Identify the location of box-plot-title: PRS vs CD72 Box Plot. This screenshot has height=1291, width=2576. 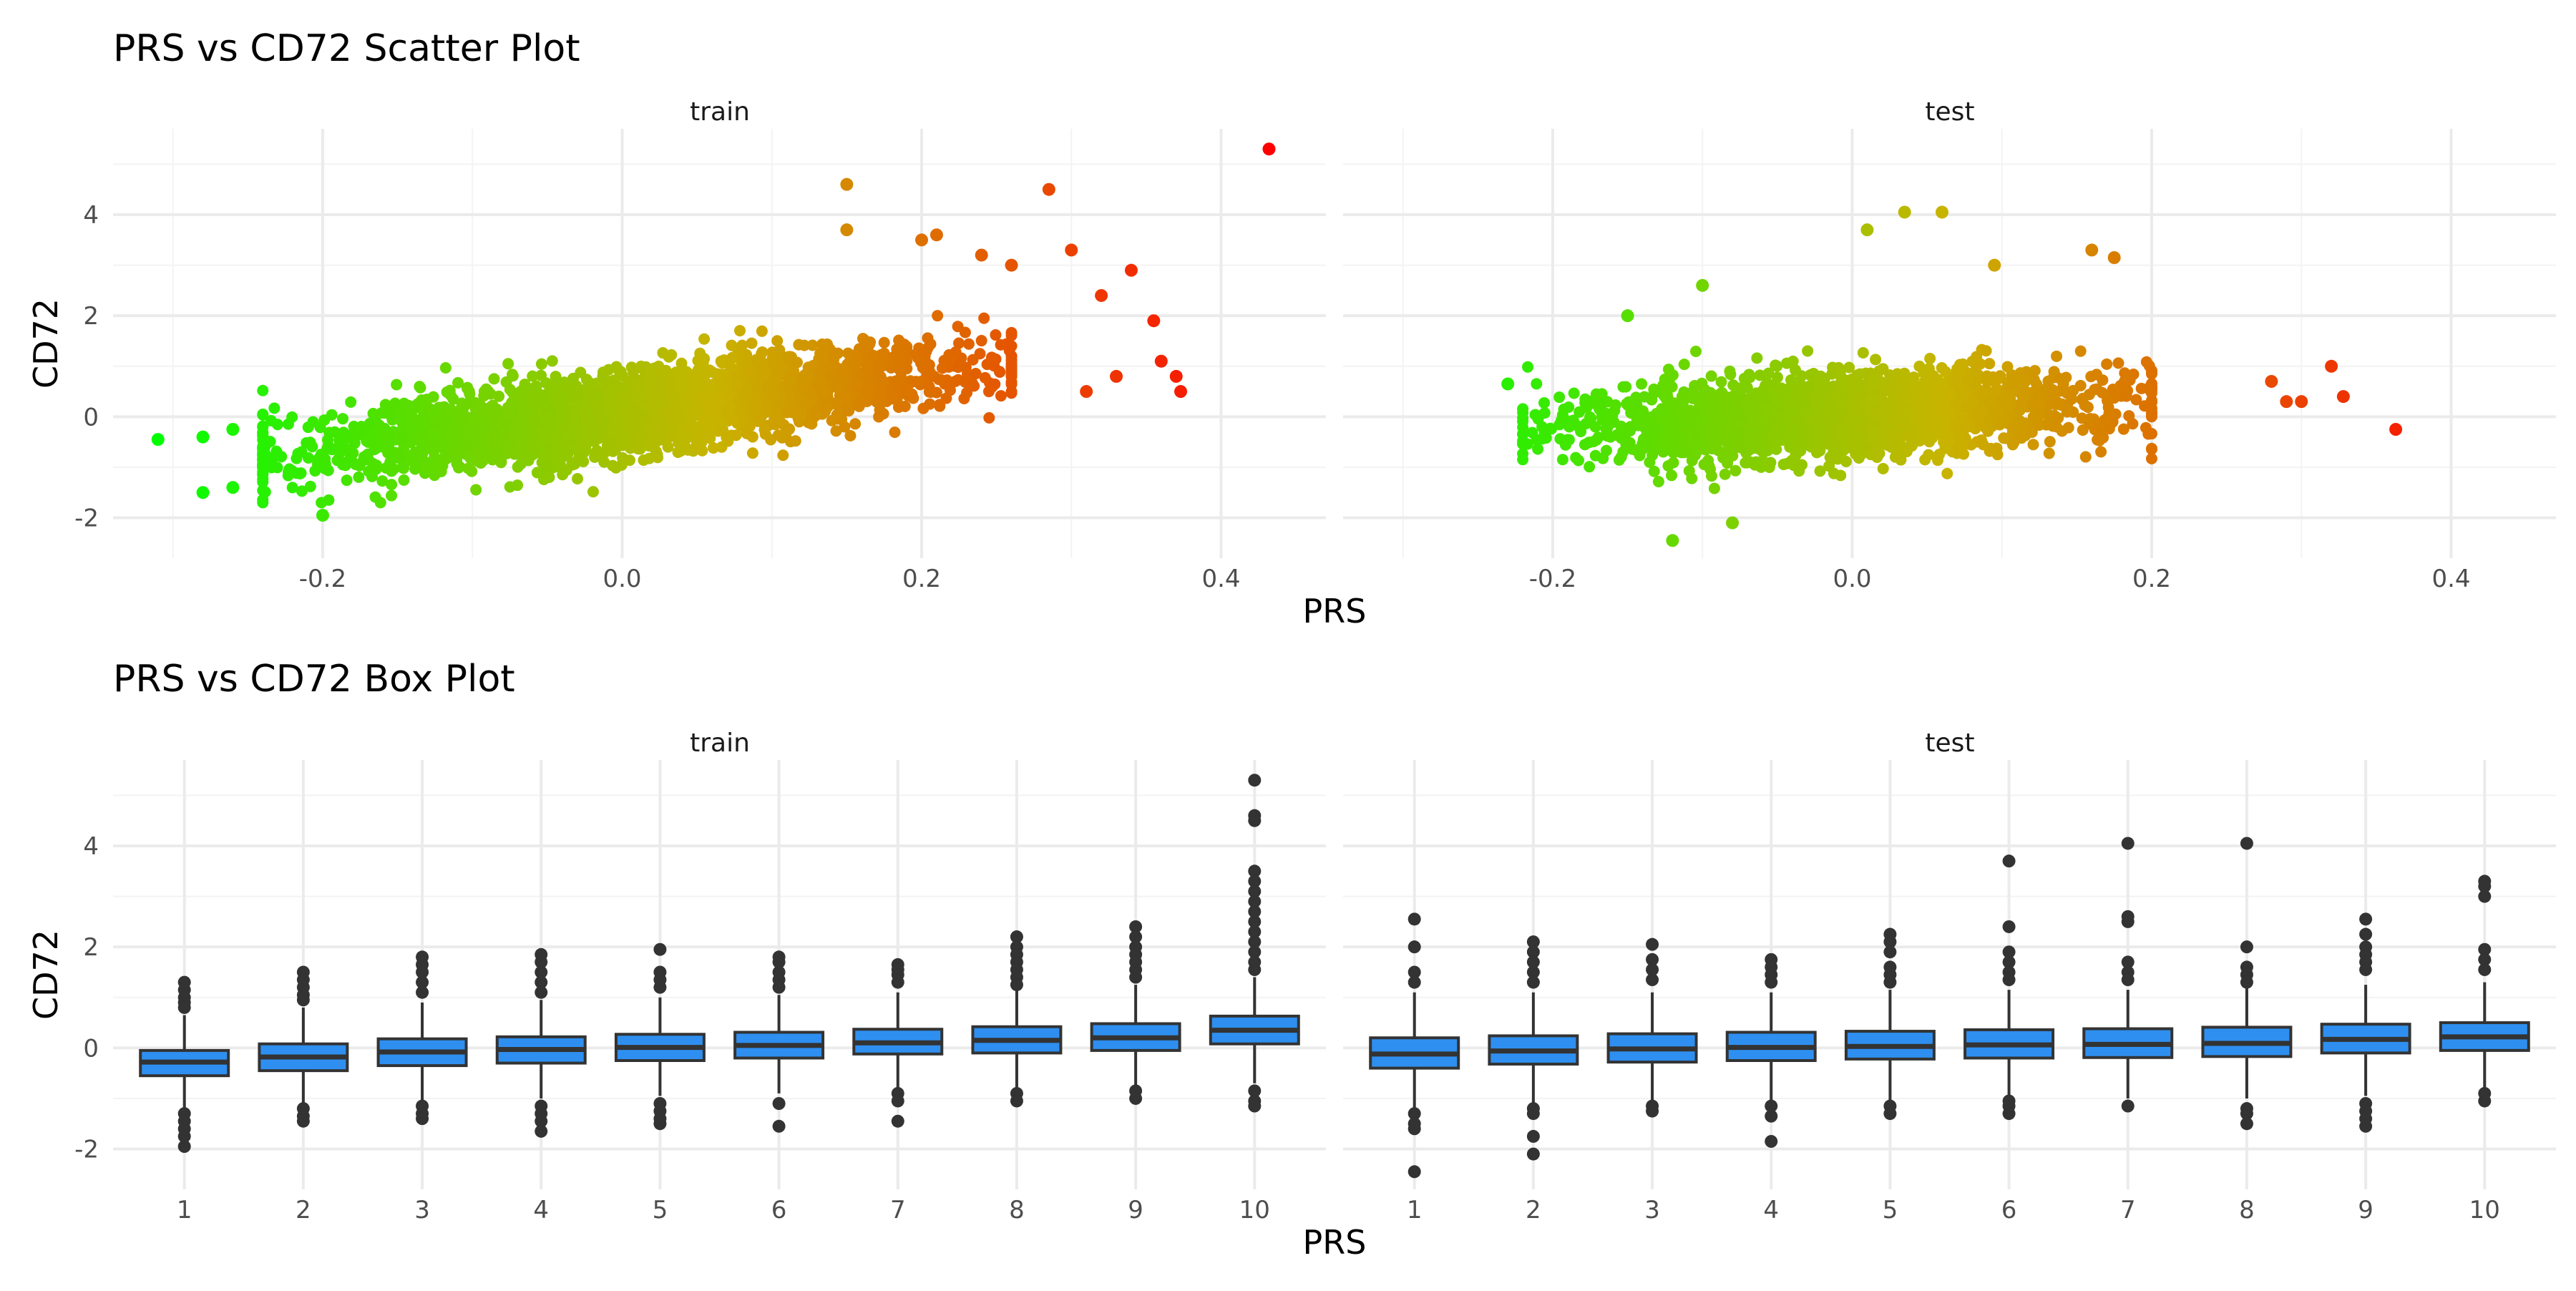
(314, 679).